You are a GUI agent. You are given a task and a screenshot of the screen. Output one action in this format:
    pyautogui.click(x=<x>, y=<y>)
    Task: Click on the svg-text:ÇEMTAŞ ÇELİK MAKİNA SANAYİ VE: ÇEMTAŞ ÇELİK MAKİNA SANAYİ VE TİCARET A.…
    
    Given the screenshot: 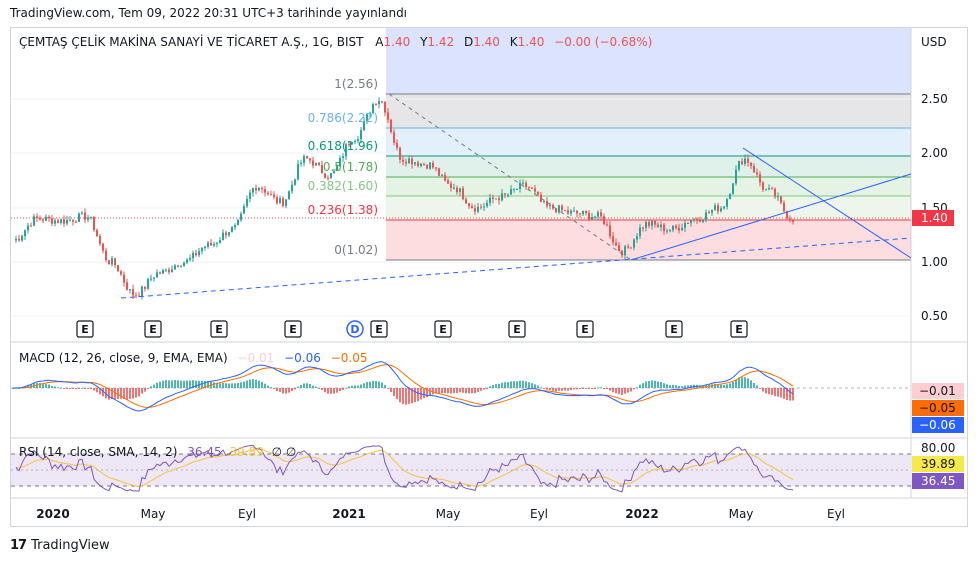 What is the action you would take?
    pyautogui.click(x=335, y=41)
    